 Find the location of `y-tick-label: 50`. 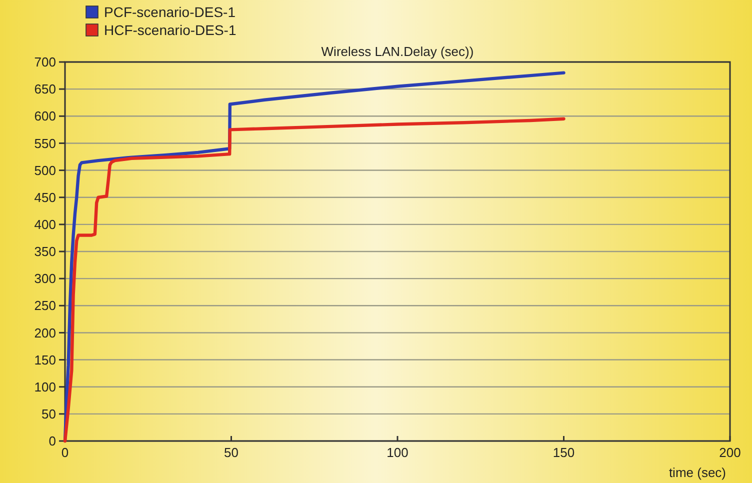

y-tick-label: 50 is located at coordinates (49, 414).